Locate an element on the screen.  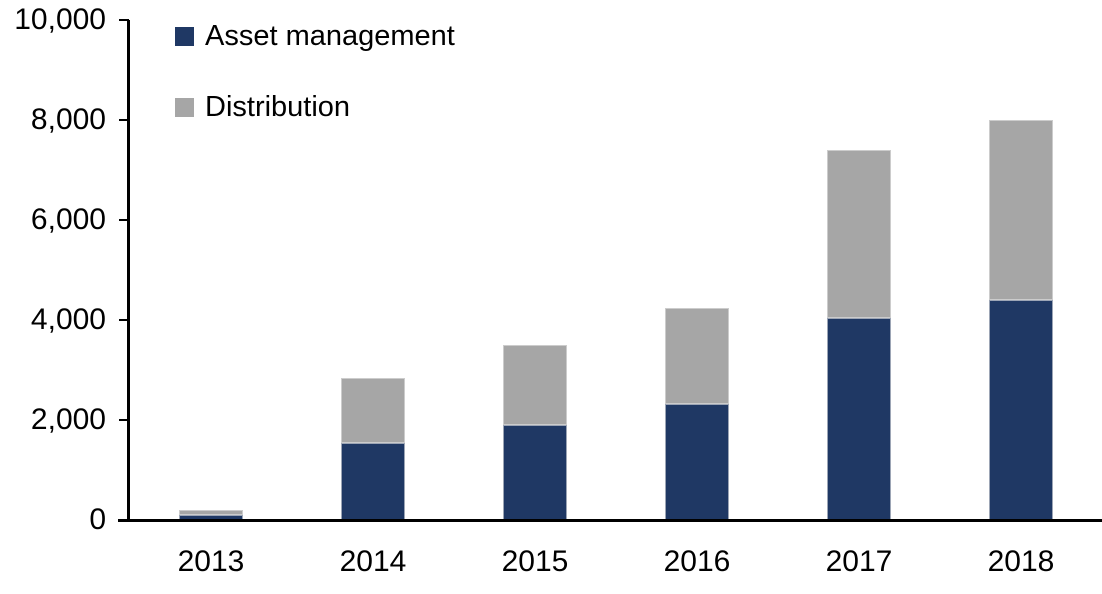
x-tick-label-2016: 2016 is located at coordinates (697, 561).